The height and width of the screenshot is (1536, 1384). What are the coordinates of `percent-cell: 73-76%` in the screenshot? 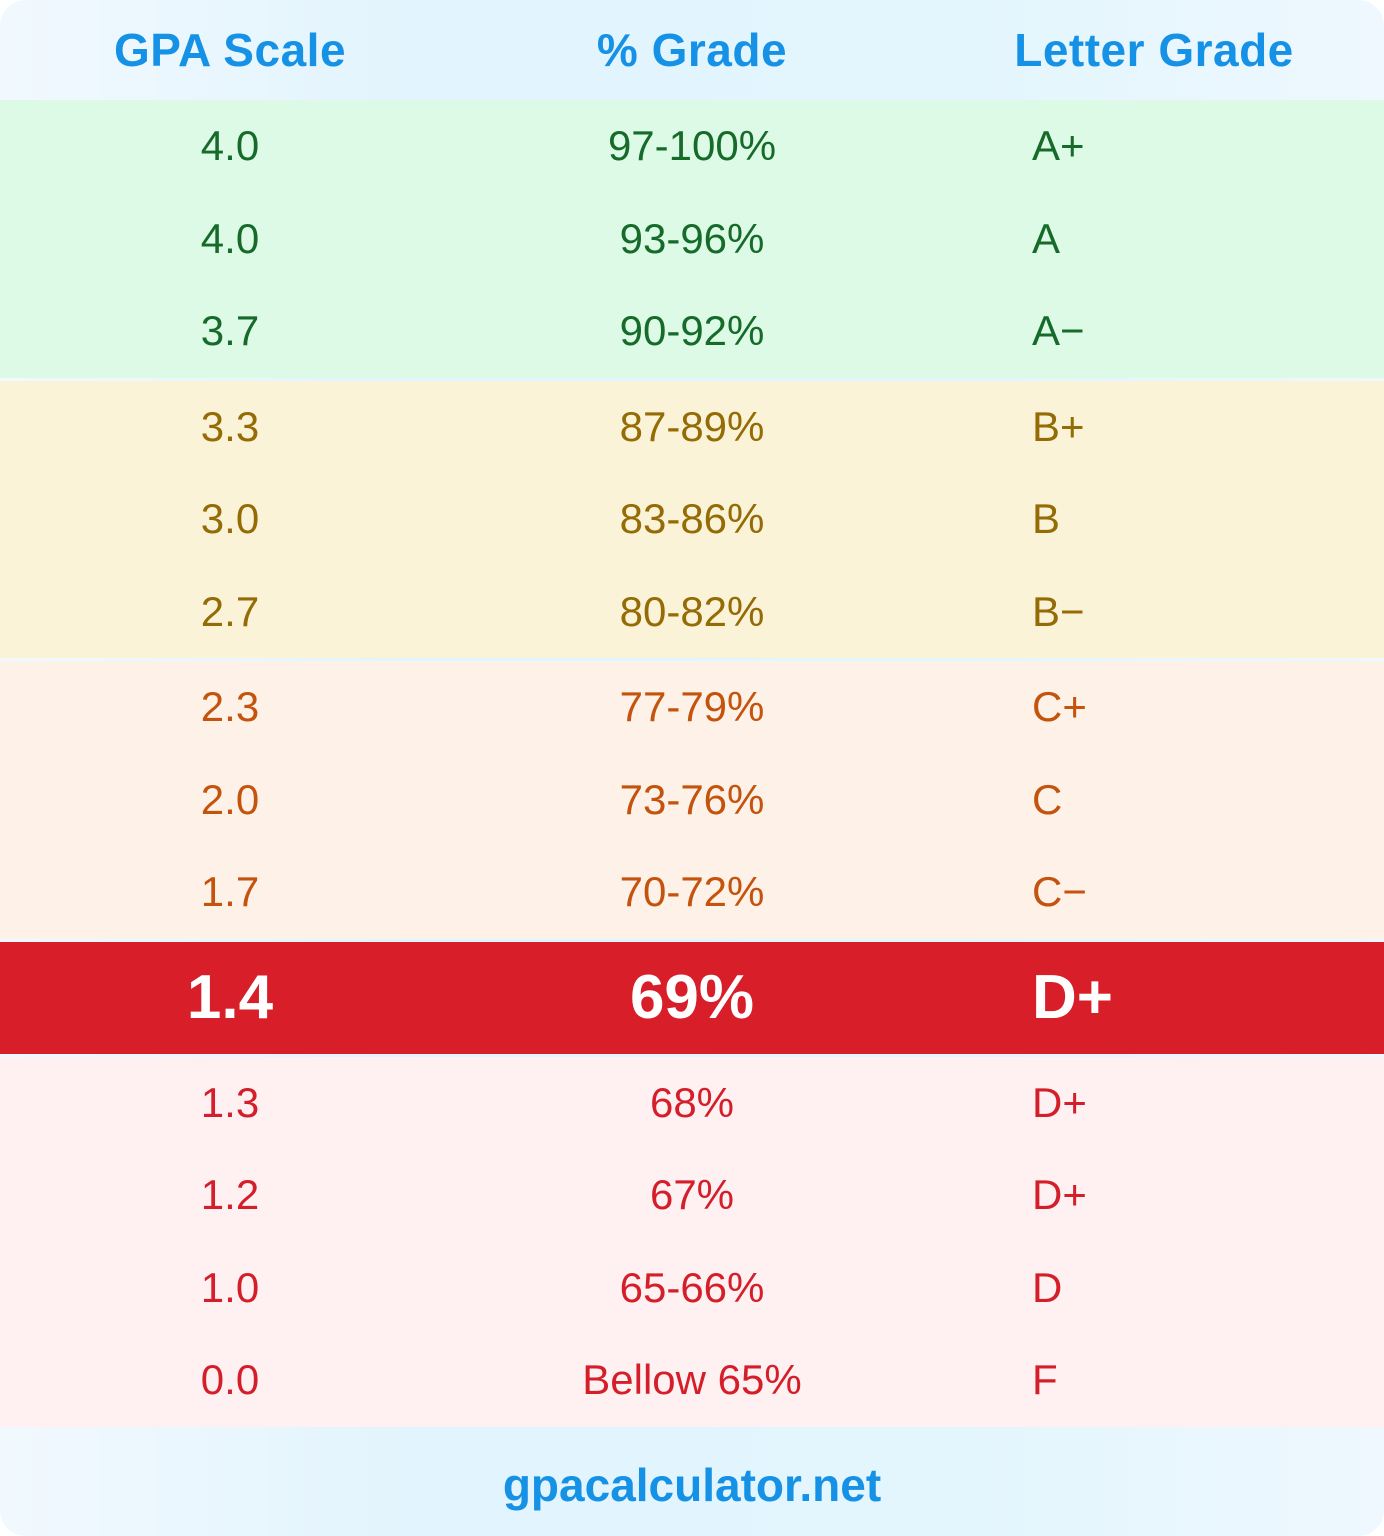 It's located at (692, 799).